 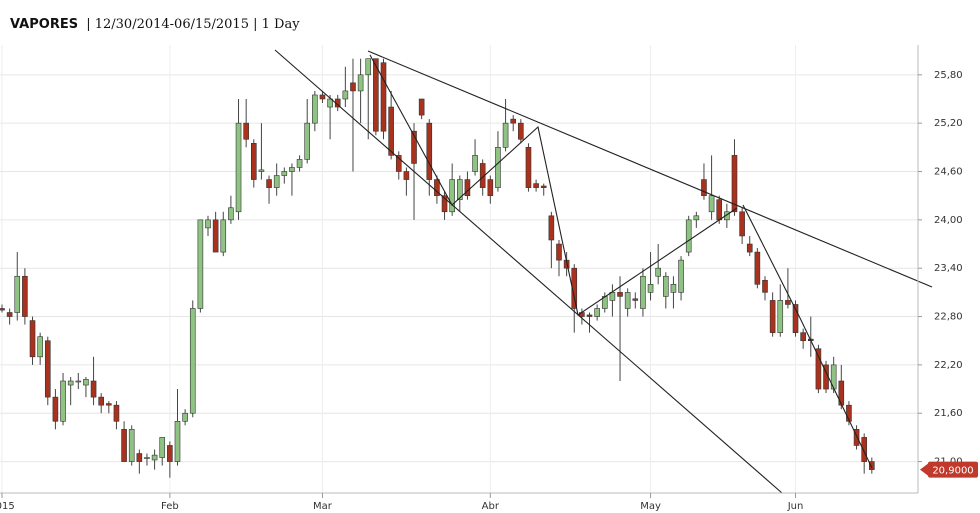 What do you see at coordinates (323, 506) in the screenshot?
I see `x-tick-label: Mar` at bounding box center [323, 506].